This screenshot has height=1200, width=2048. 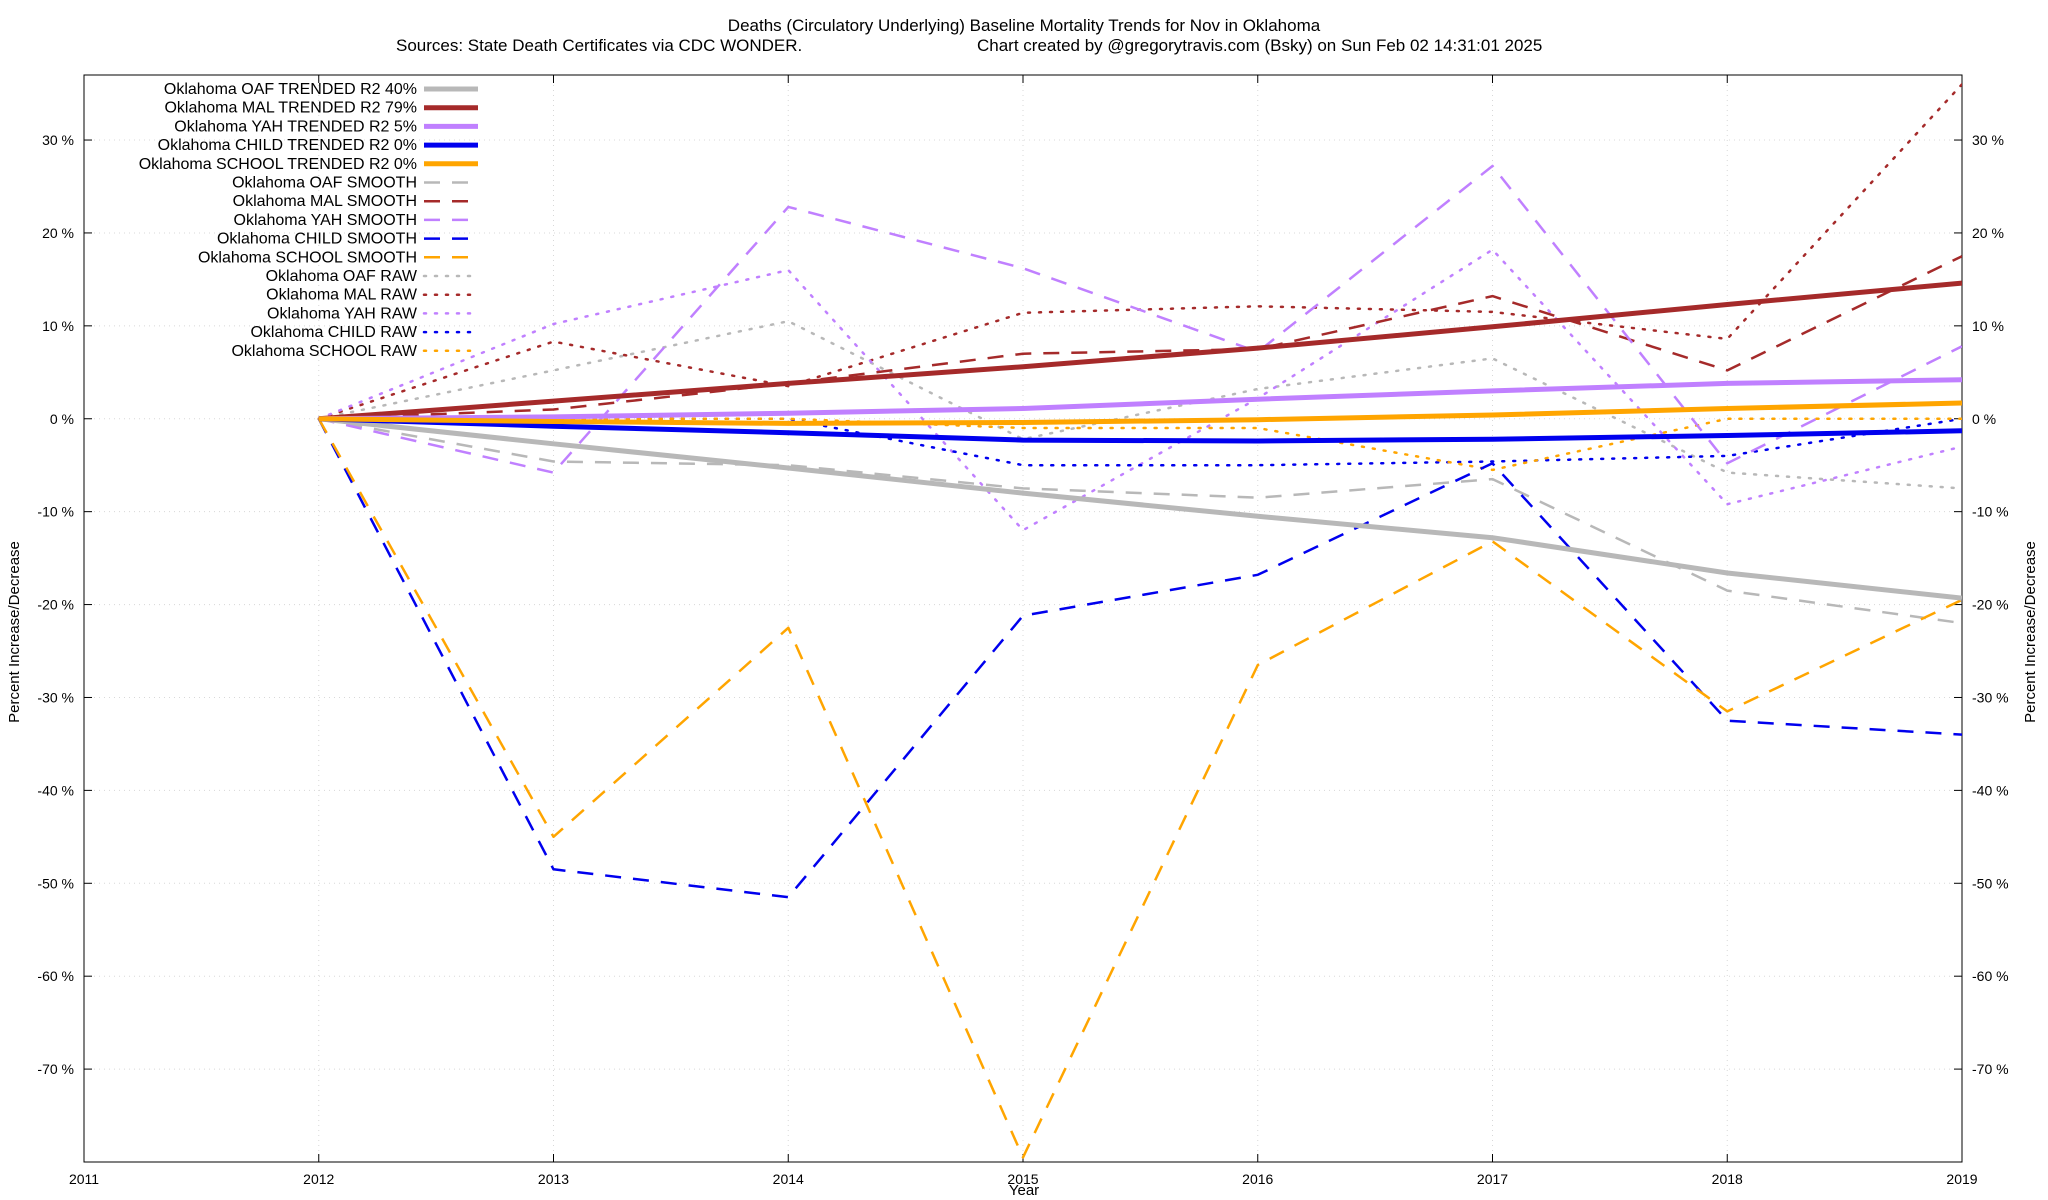 I want to click on x-tick-label: 2017, so click(x=1492, y=1179).